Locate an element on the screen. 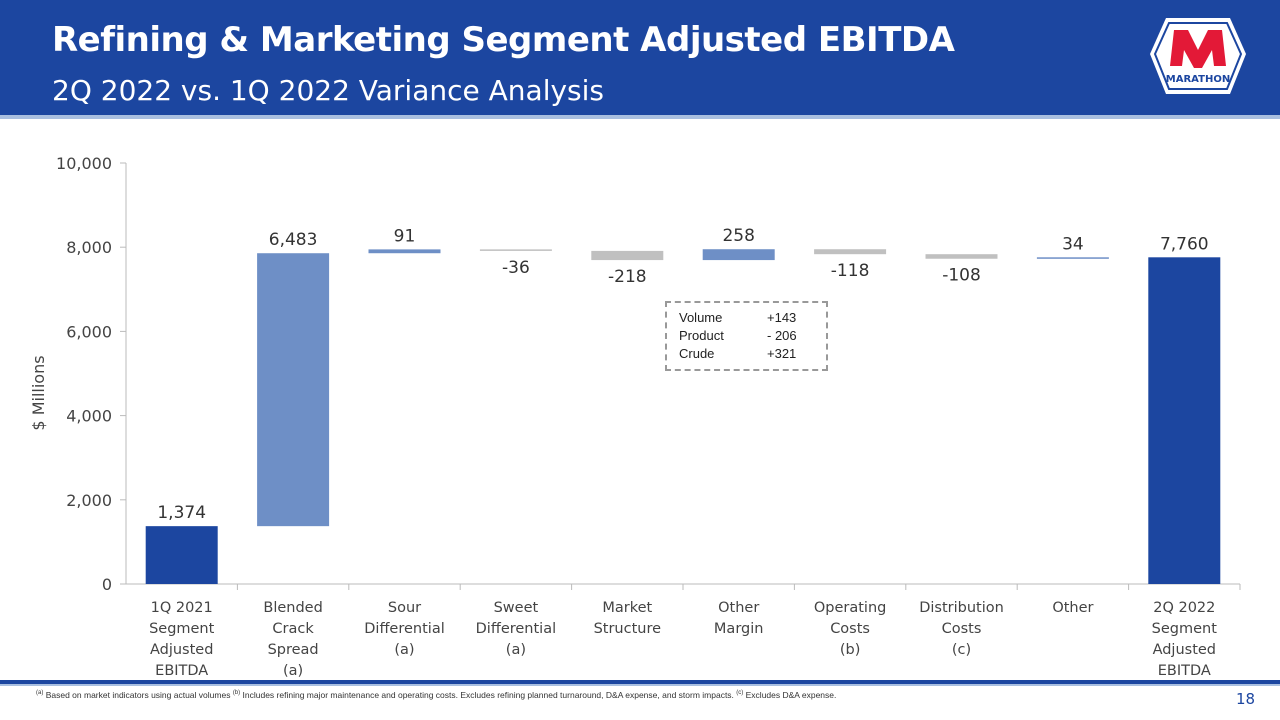  data-label: -36 is located at coordinates (516, 268).